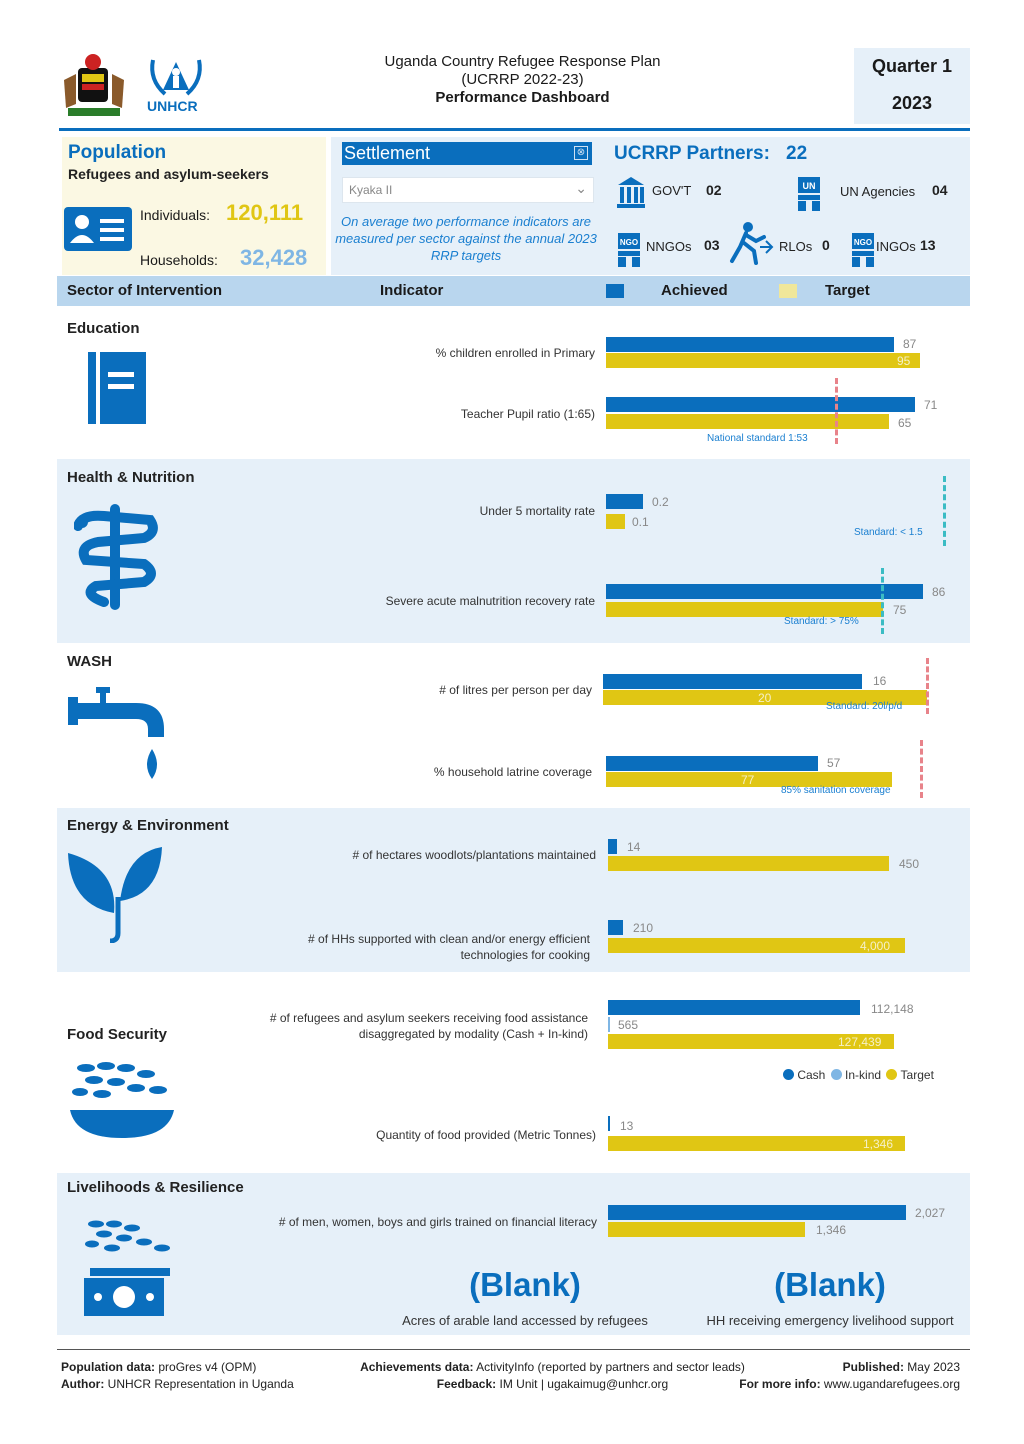 The image size is (1024, 1444). I want to click on was1-target-value: 20, so click(765, 698).